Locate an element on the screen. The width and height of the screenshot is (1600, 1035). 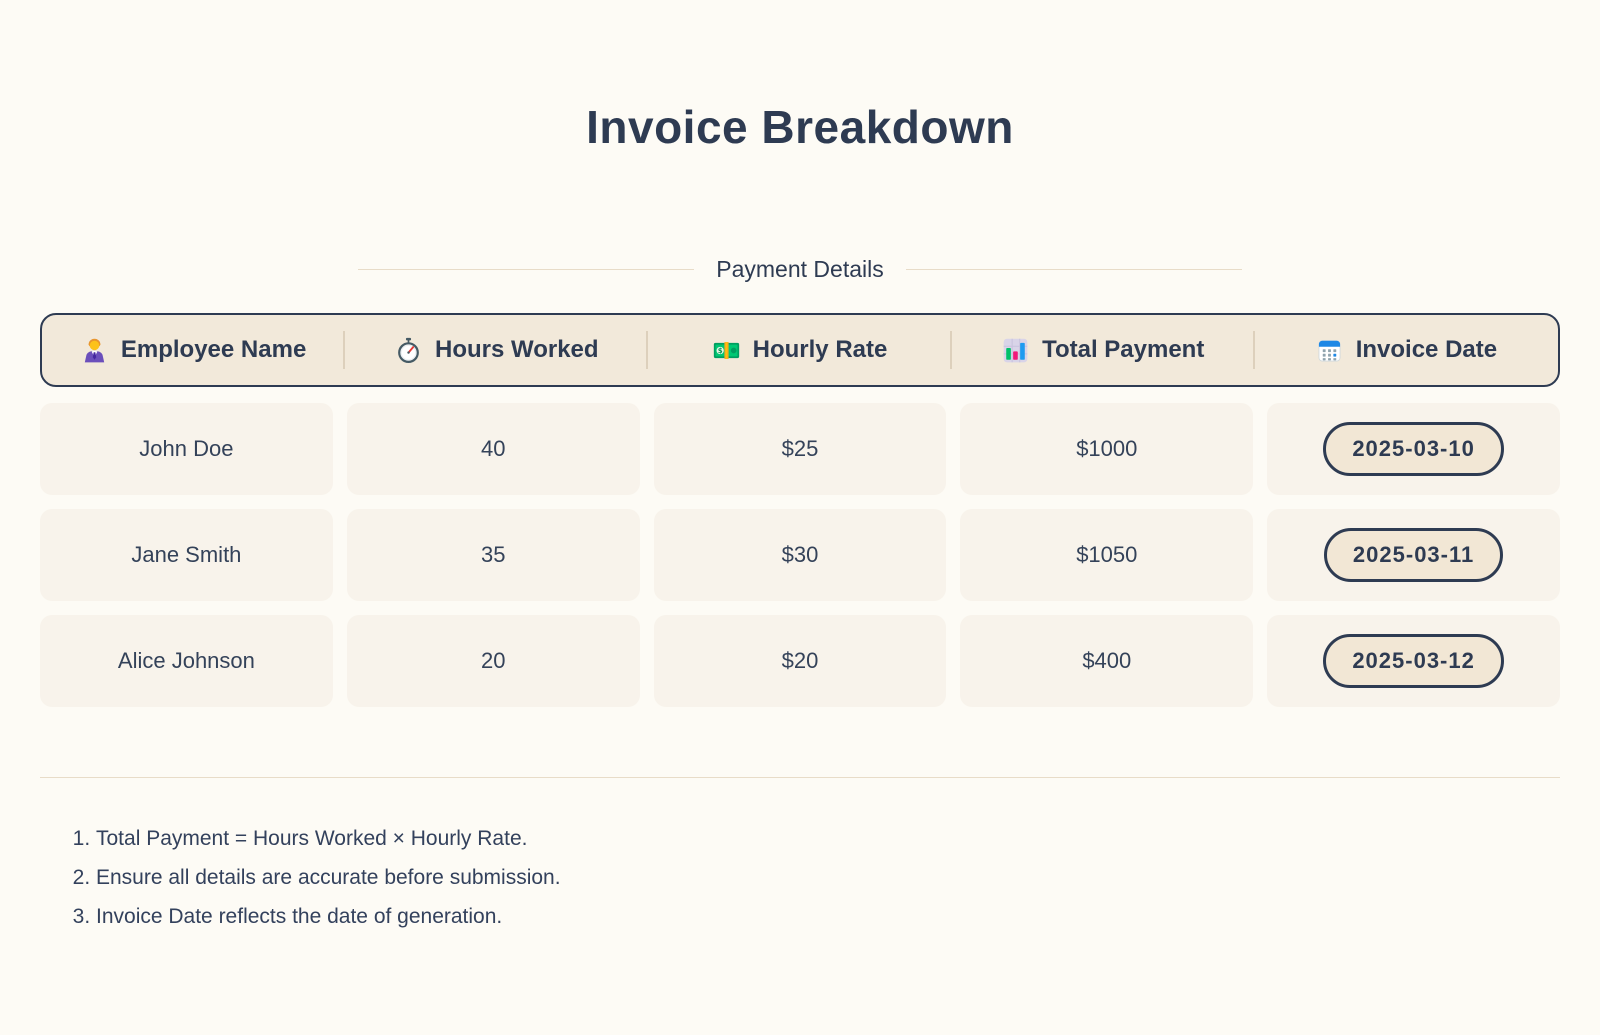
table-header: Employee Name Hours Worked is located at coordinates (800, 350).